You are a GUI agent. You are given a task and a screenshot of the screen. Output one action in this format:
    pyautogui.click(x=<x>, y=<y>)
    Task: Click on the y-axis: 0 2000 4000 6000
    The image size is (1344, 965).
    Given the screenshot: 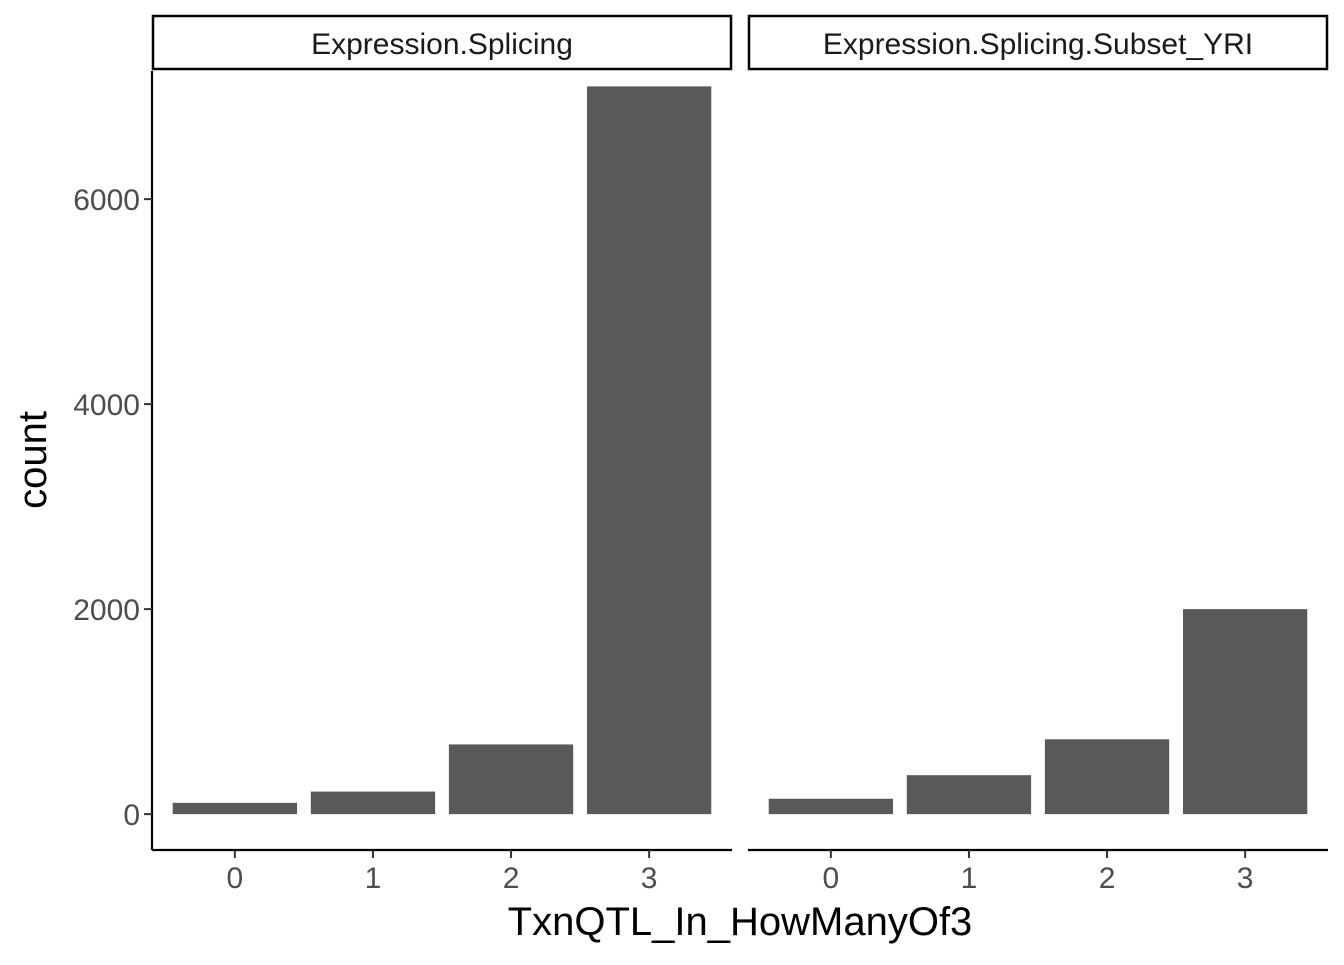 What is the action you would take?
    pyautogui.click(x=113, y=460)
    